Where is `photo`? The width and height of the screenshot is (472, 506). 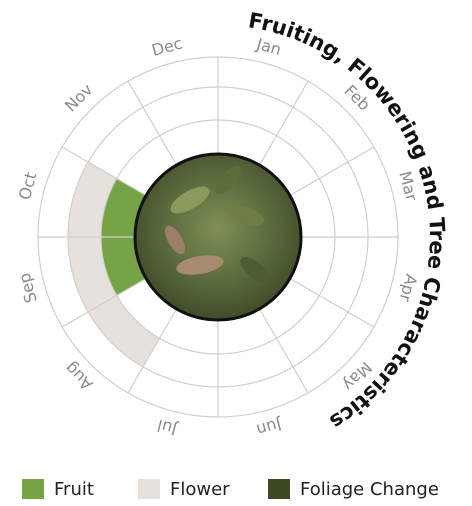
photo is located at coordinates (218, 237).